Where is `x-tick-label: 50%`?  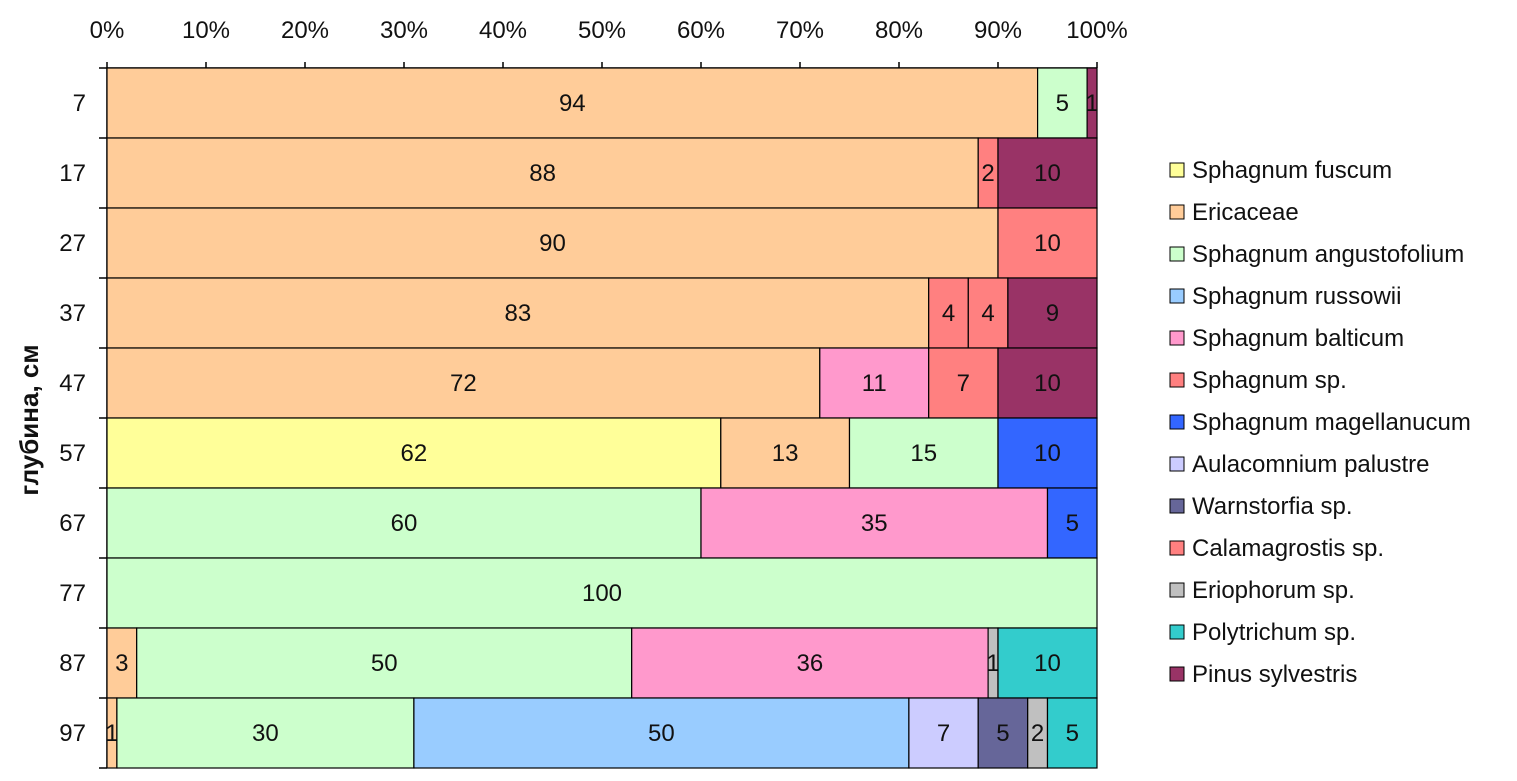 x-tick-label: 50% is located at coordinates (602, 30).